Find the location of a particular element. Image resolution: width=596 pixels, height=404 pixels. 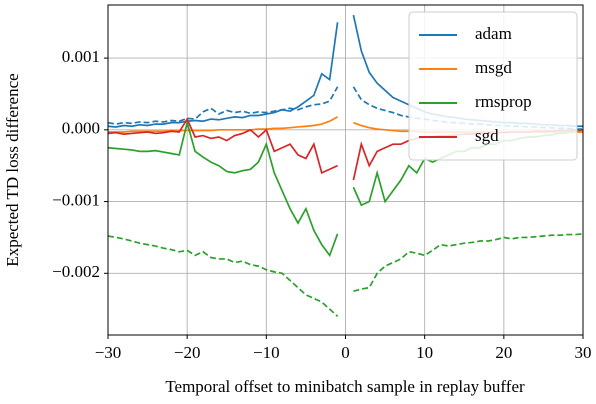

x-tick-label: −10 is located at coordinates (266, 352).